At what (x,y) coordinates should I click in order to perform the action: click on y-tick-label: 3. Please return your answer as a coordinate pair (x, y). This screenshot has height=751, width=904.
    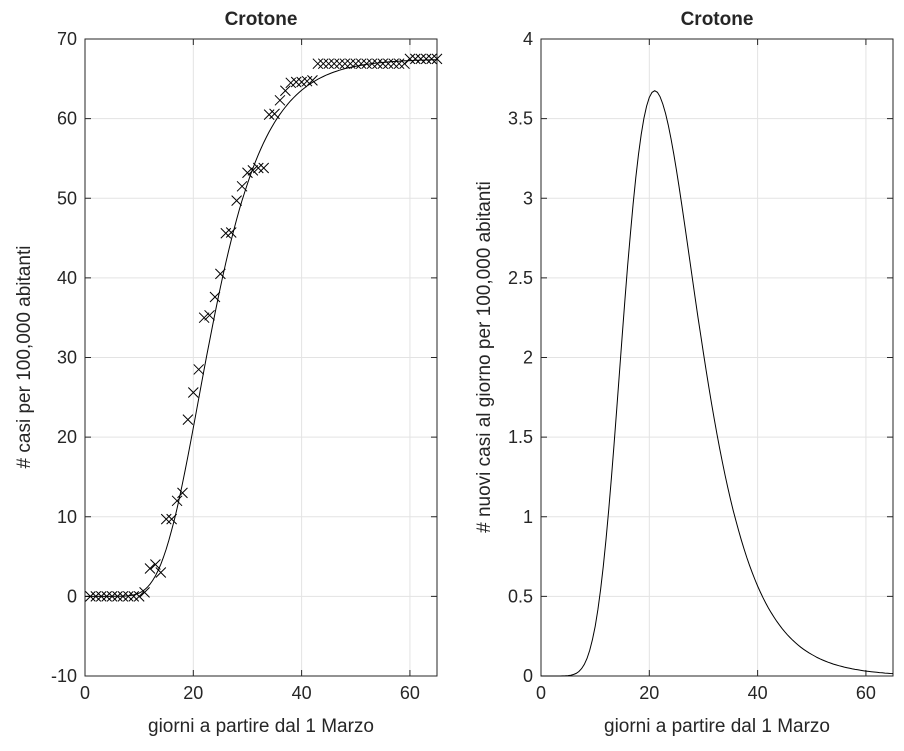
    Looking at the image, I should click on (528, 198).